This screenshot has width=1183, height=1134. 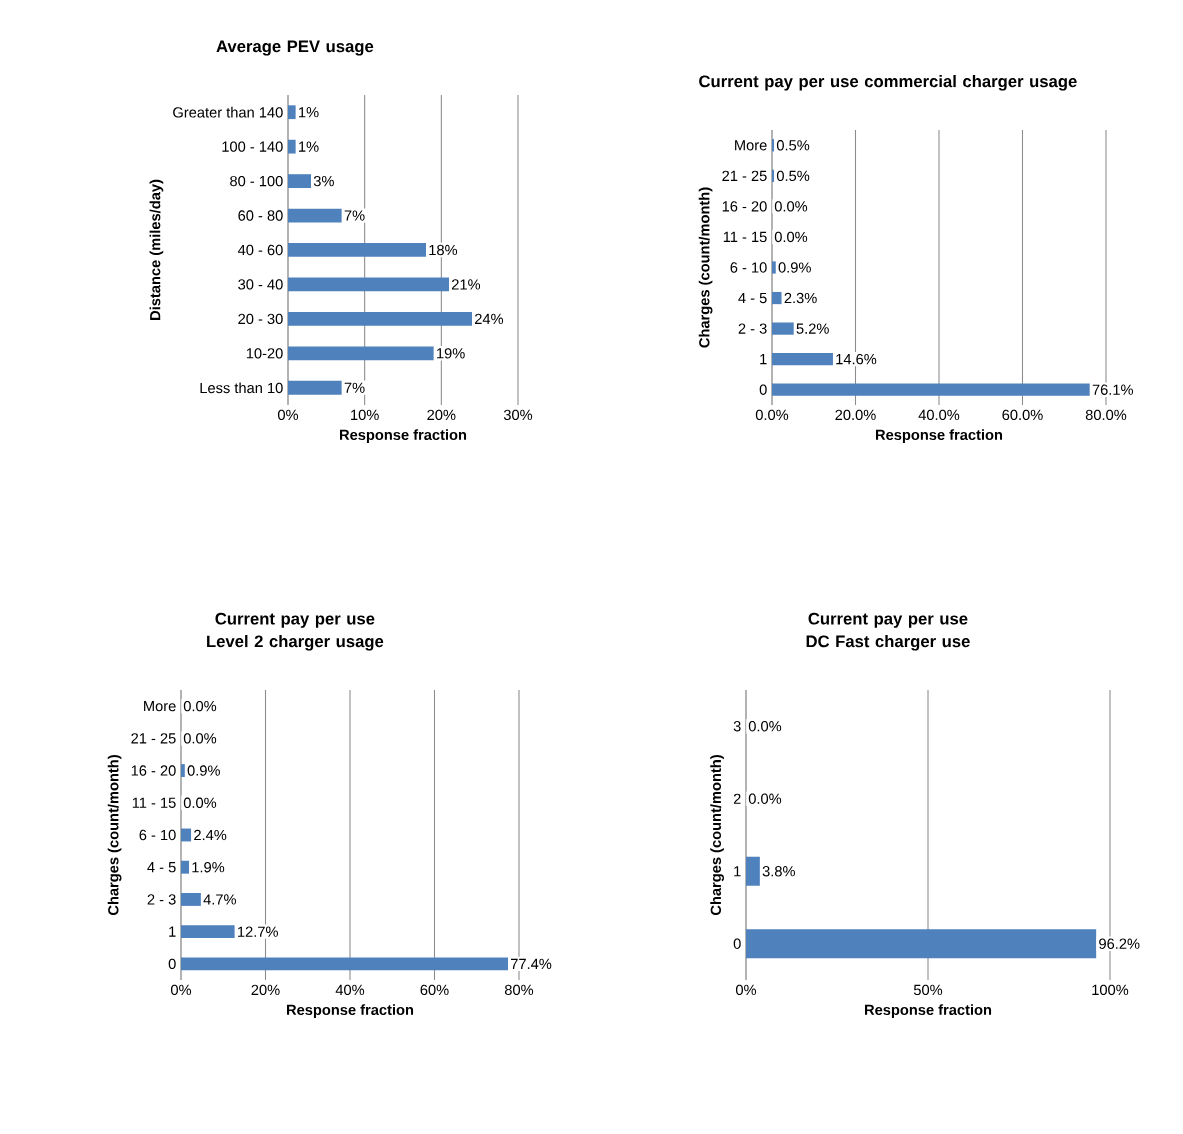 What do you see at coordinates (518, 415) in the screenshot?
I see `x-tick-label: 30%` at bounding box center [518, 415].